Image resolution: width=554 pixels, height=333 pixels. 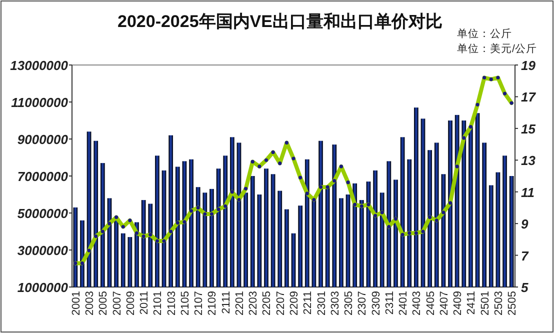 What do you see at coordinates (376, 303) in the screenshot?
I see `x-tick-label: 2309` at bounding box center [376, 303].